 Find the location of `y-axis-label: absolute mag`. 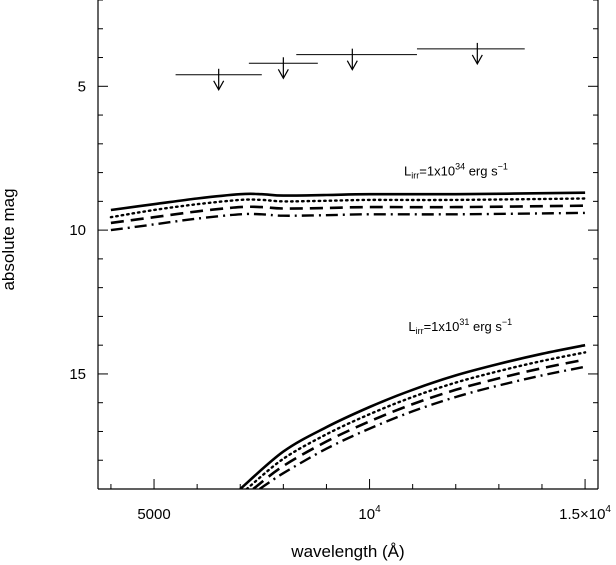

y-axis-label: absolute mag is located at coordinates (9, 239).